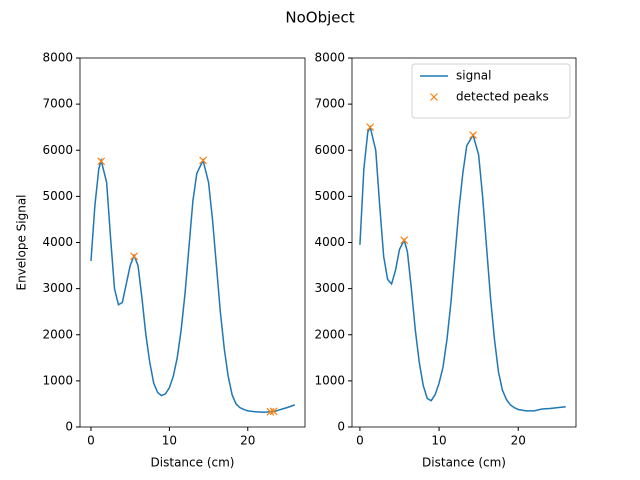  I want to click on y-axis-label: Envelope Signal, so click(22, 242).